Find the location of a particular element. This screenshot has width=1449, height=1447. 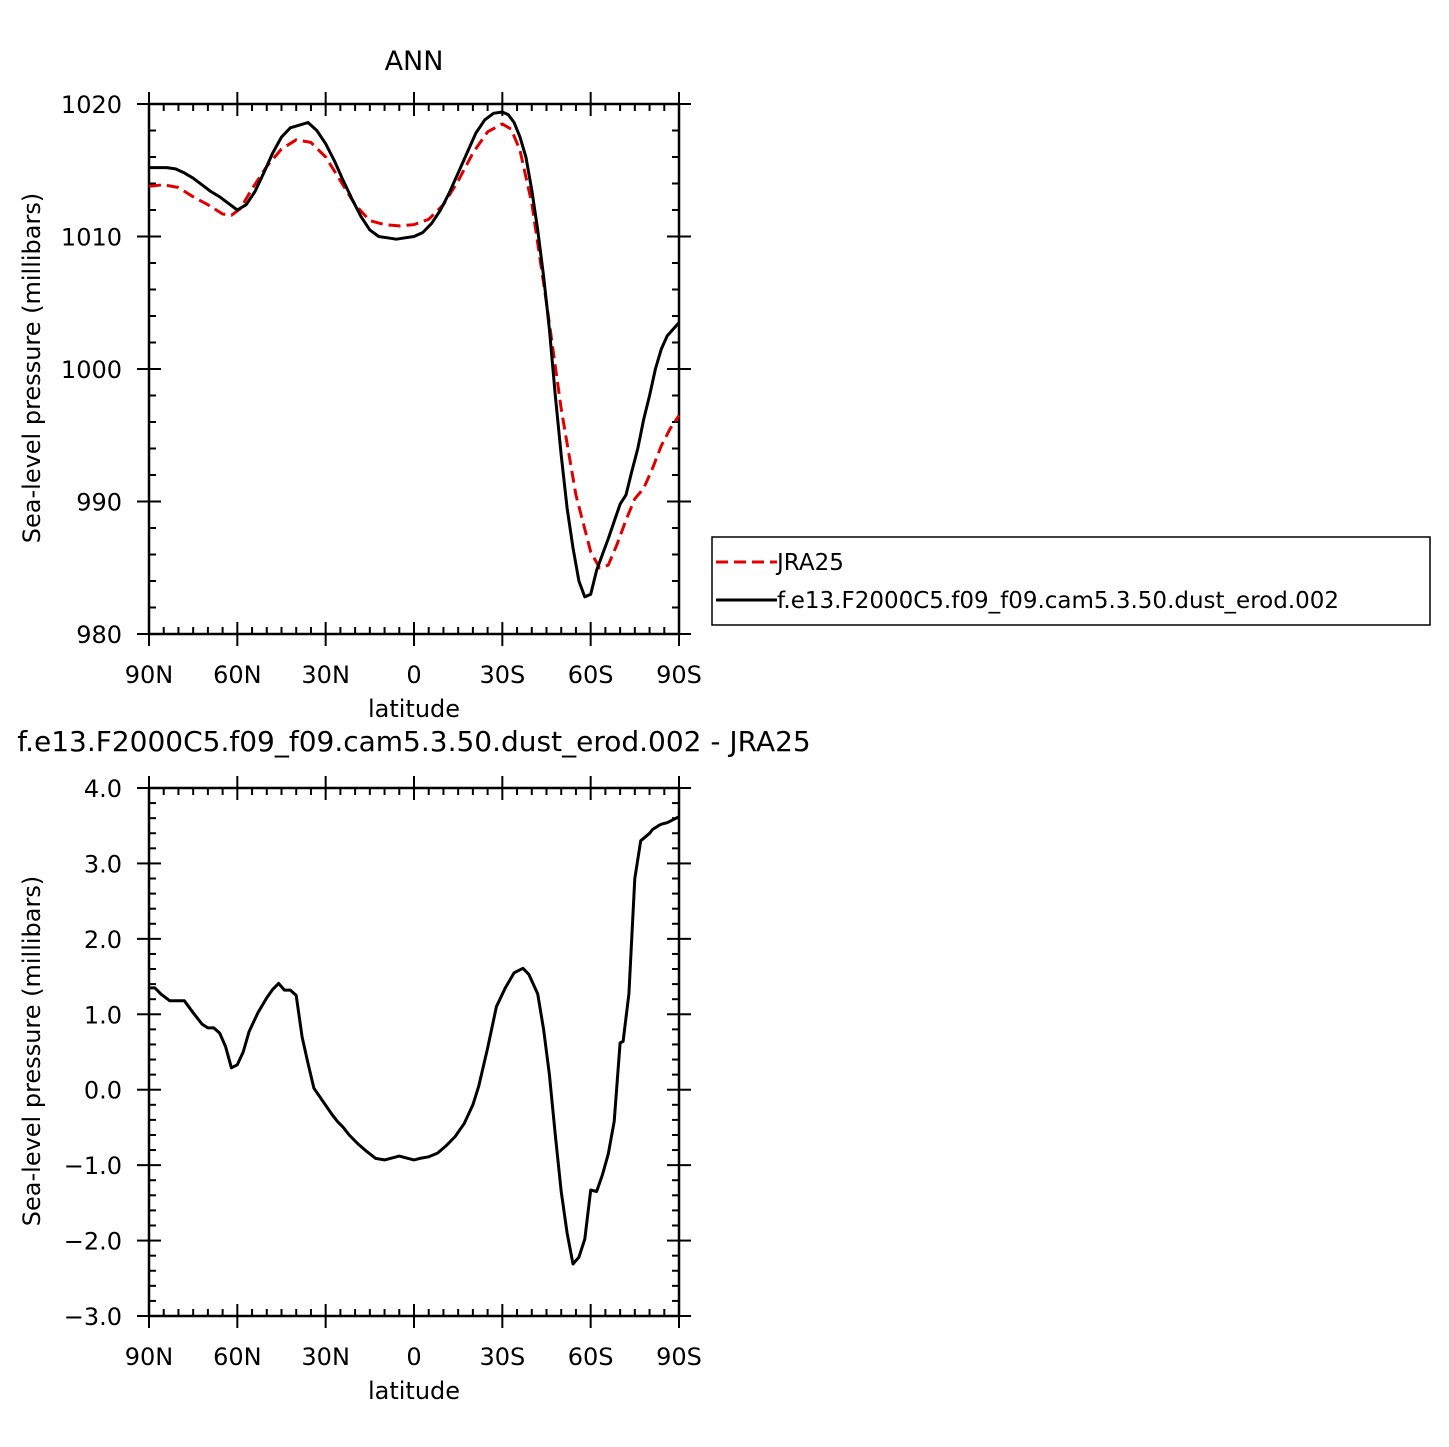

y-tick-label: 3.0 is located at coordinates (103, 864).